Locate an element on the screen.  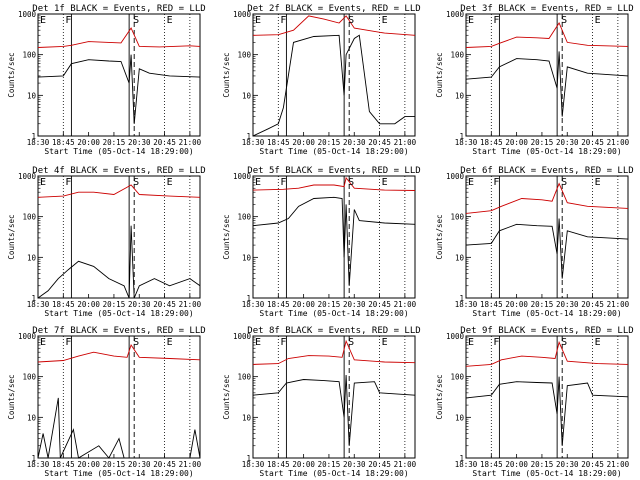
panel-3-x-tick-label-3: 20:15 is located at coordinates (542, 142).